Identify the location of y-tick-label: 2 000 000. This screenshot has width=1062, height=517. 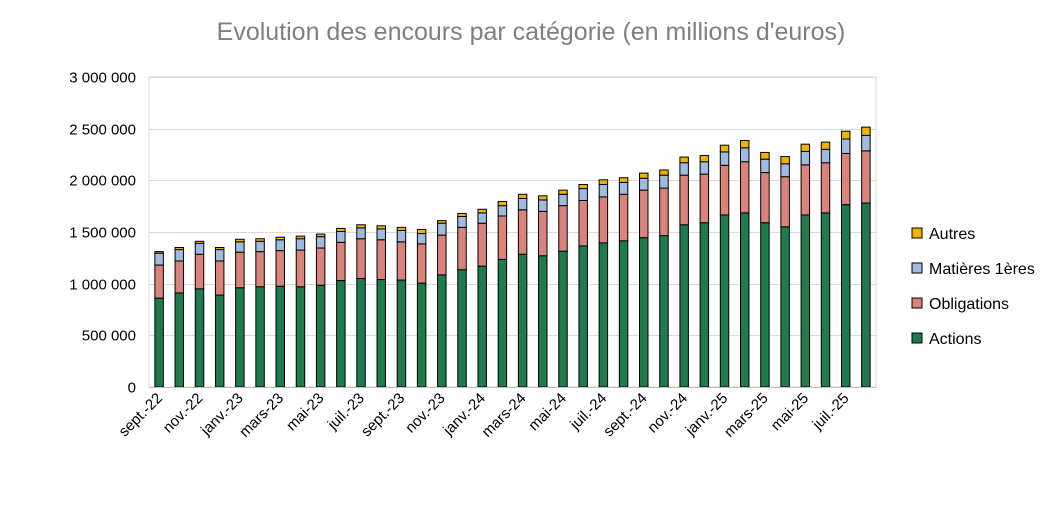
(102, 181).